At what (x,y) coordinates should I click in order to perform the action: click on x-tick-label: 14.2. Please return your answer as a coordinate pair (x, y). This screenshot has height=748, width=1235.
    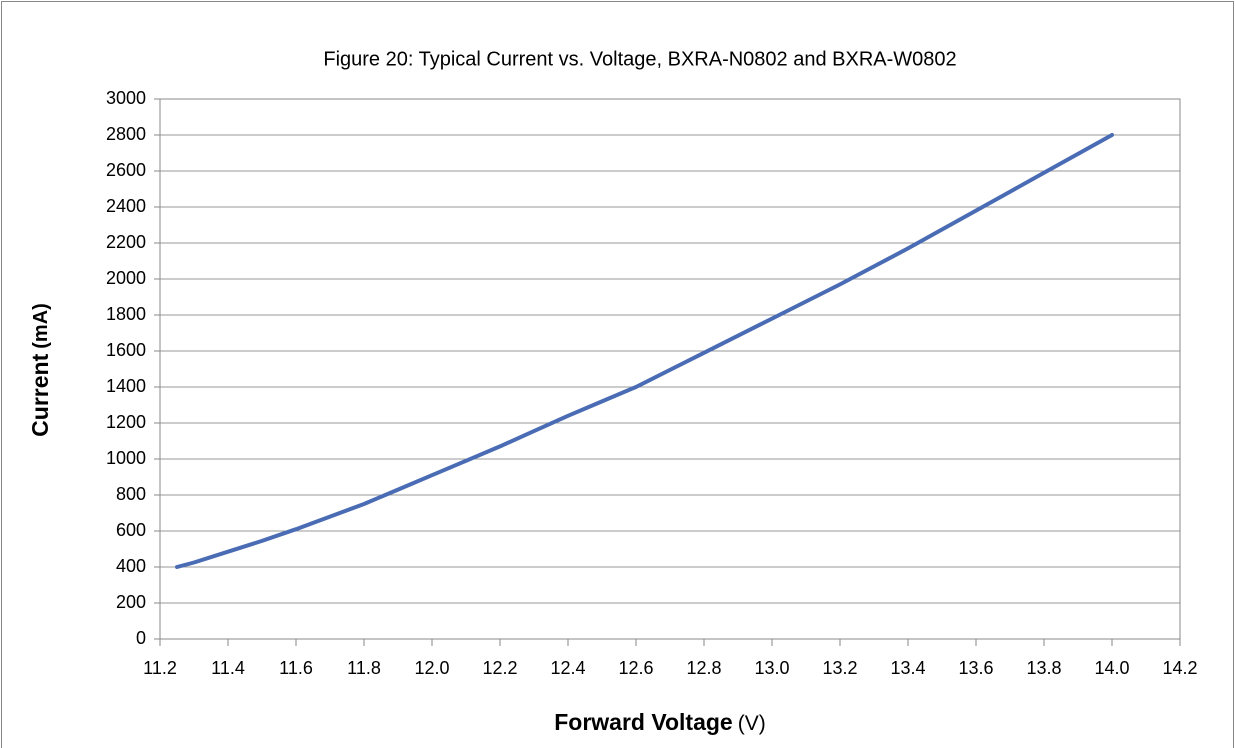
    Looking at the image, I should click on (1179, 668).